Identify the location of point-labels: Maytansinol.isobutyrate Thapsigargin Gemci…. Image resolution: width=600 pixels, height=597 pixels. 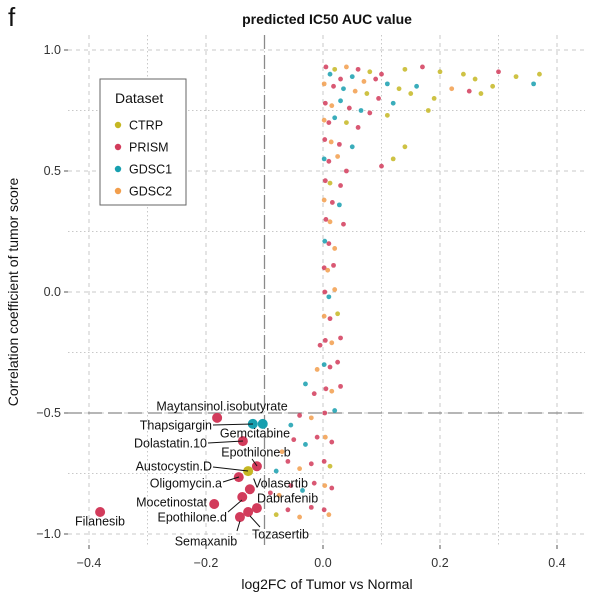
(196, 474).